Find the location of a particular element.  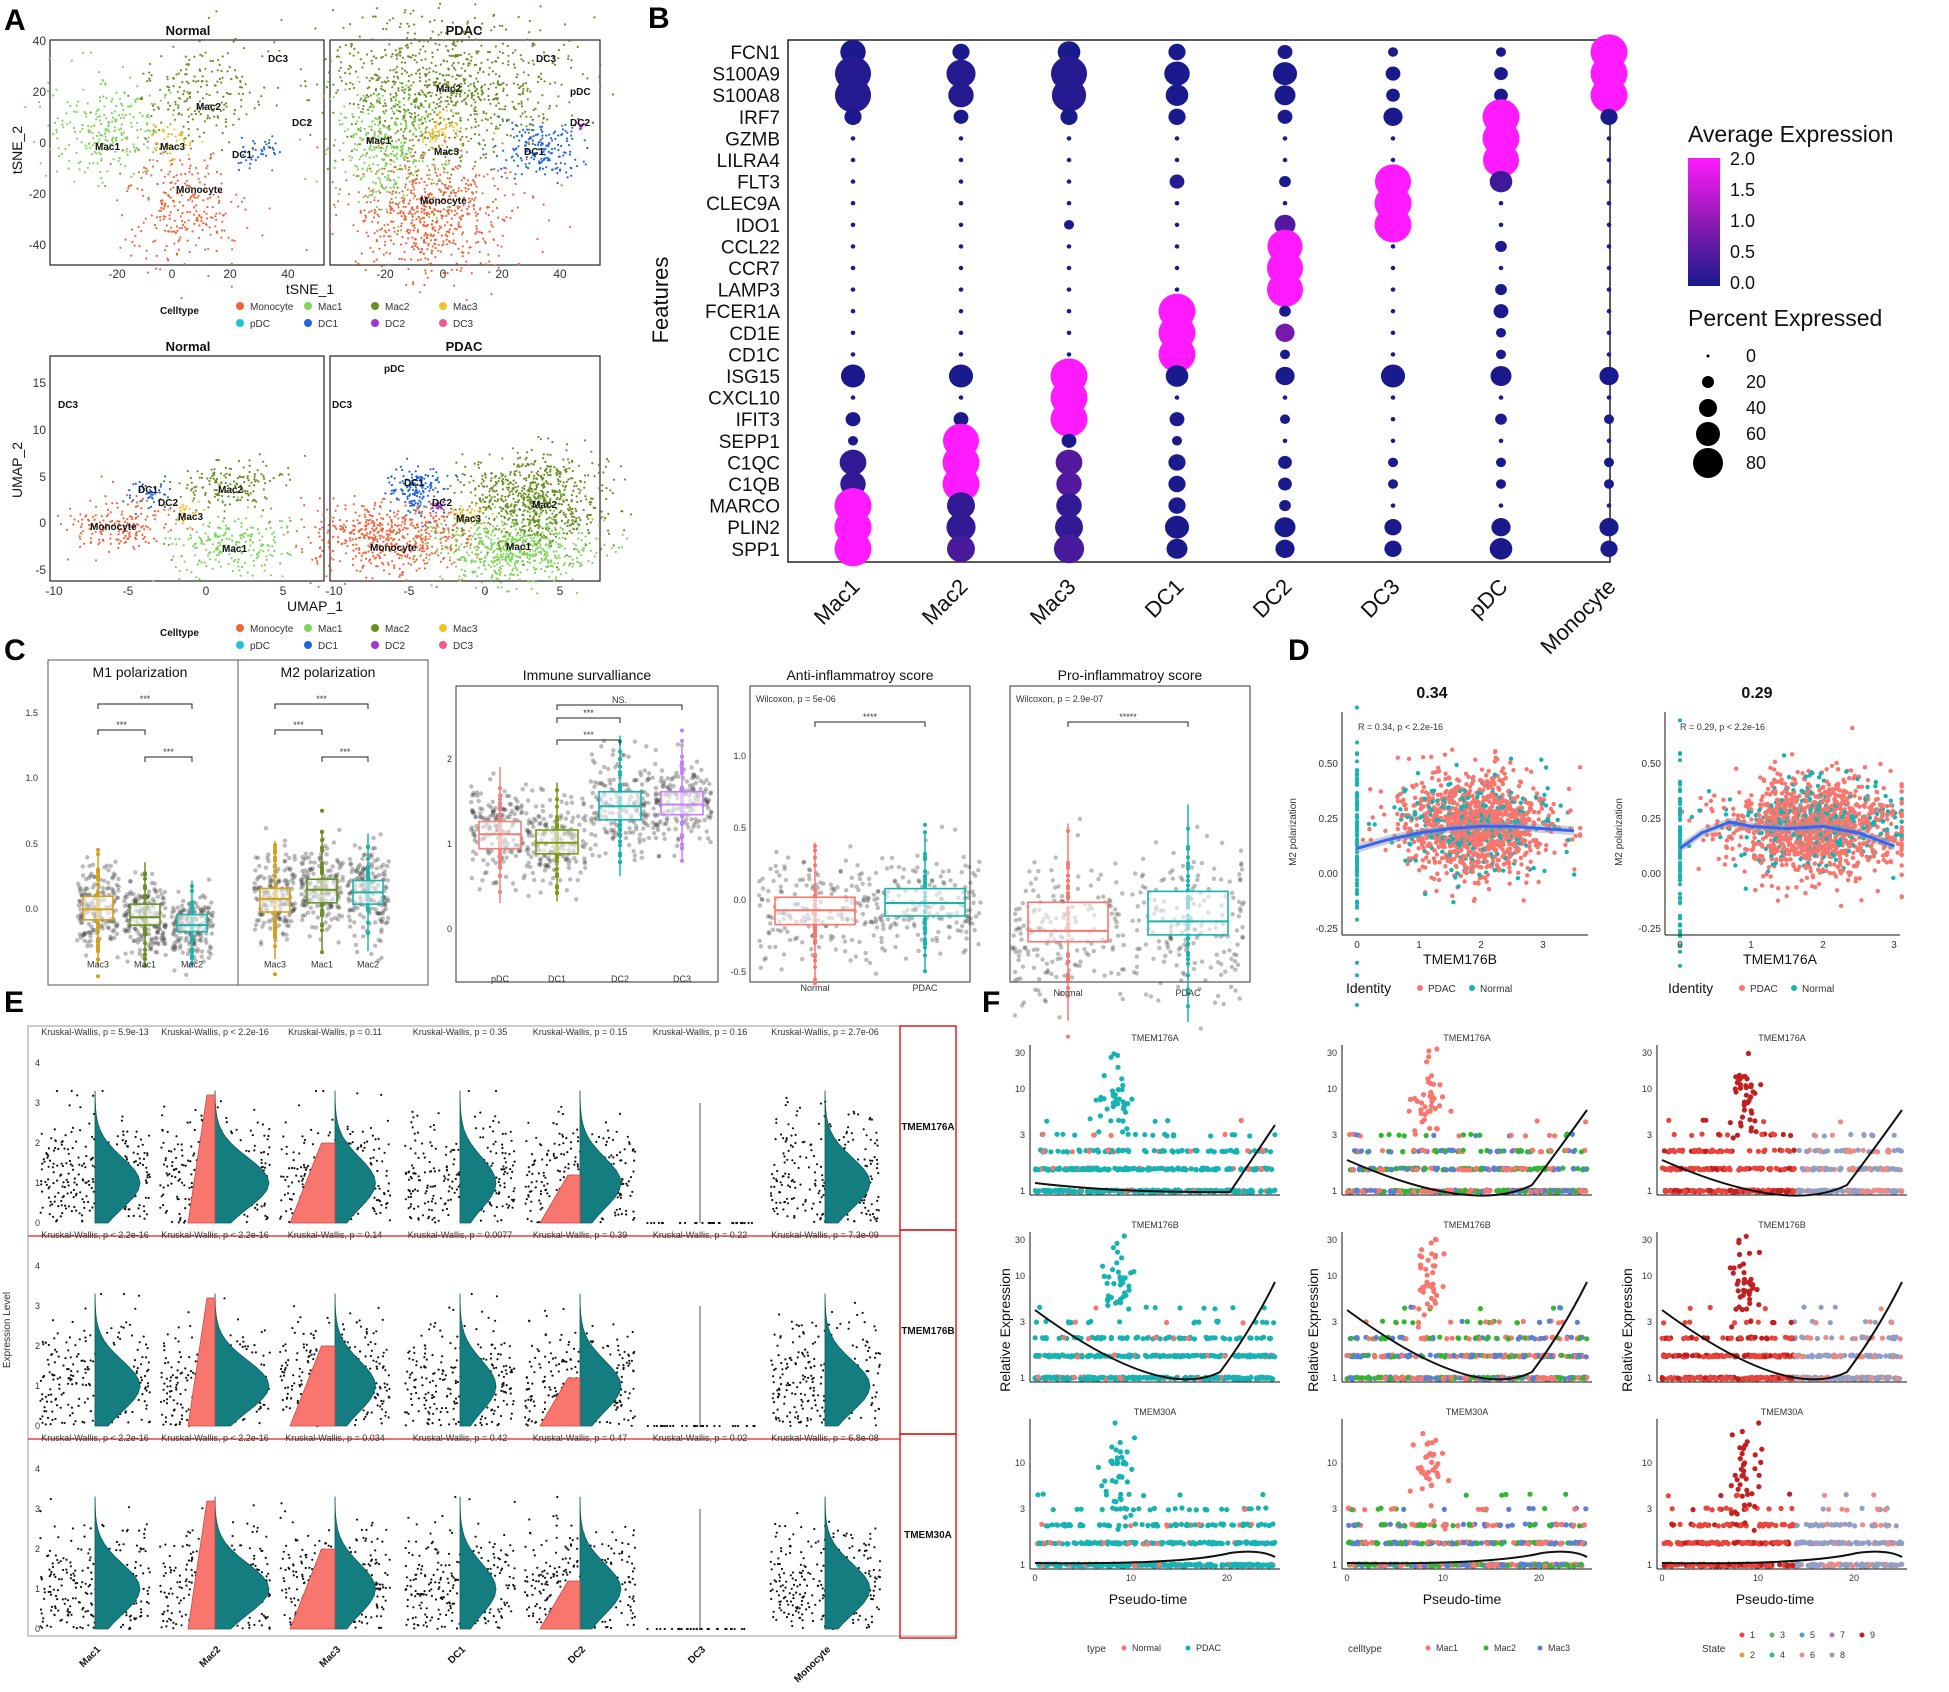

panel-label-d: D is located at coordinates (1299, 650).